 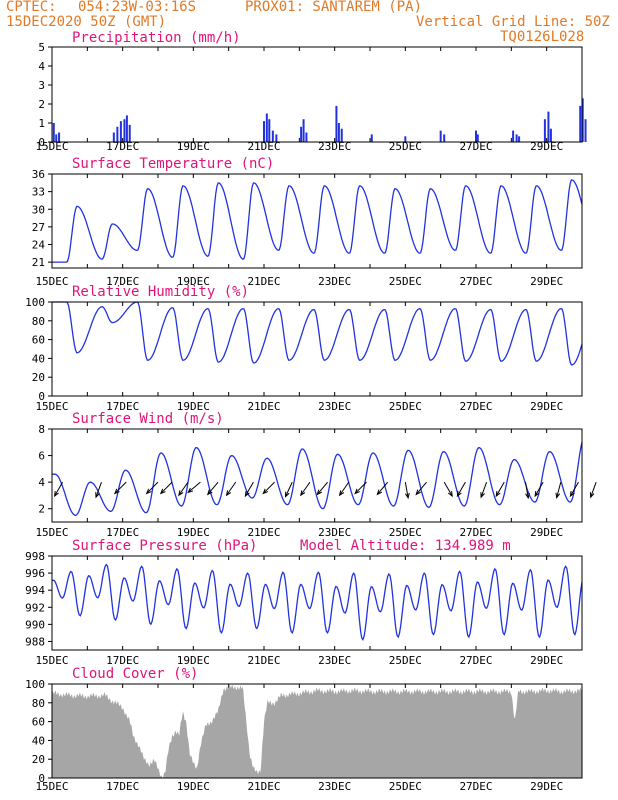 What do you see at coordinates (513, 22) in the screenshot?
I see `header-grid-line: Vertical Grid Line: 50Z` at bounding box center [513, 22].